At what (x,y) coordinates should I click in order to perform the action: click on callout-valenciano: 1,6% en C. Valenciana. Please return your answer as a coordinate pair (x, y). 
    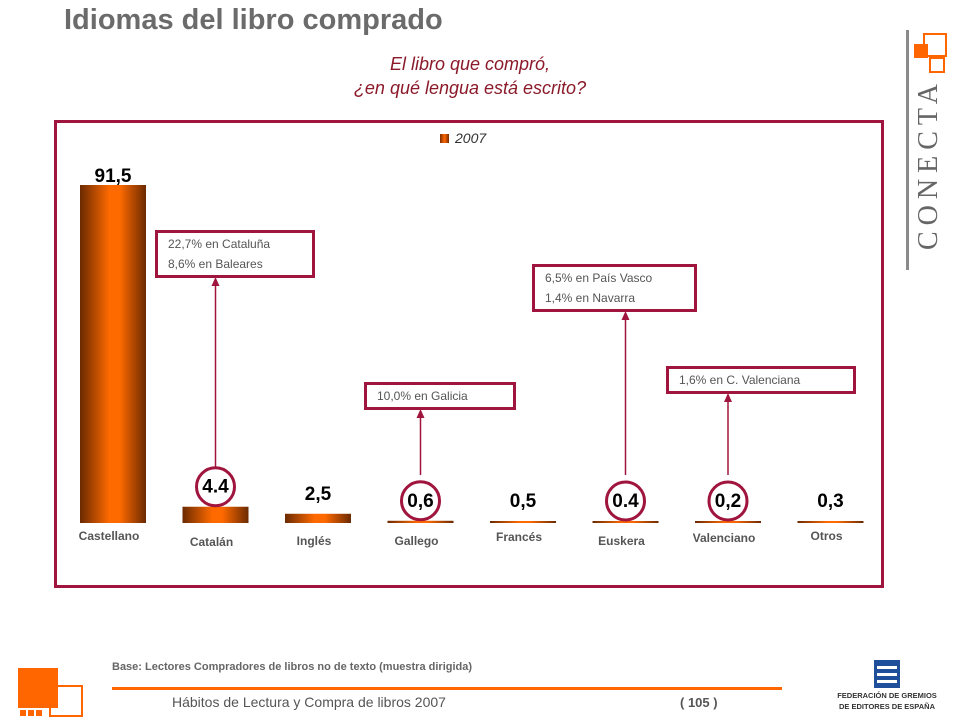
    Looking at the image, I should click on (761, 380).